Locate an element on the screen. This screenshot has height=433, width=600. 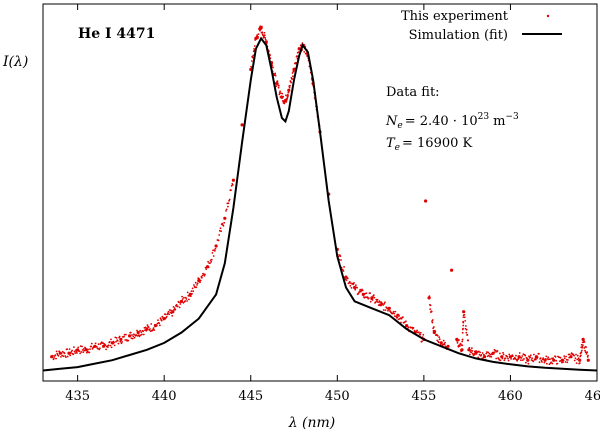
annotation-heading: Data fit: is located at coordinates (413, 92).